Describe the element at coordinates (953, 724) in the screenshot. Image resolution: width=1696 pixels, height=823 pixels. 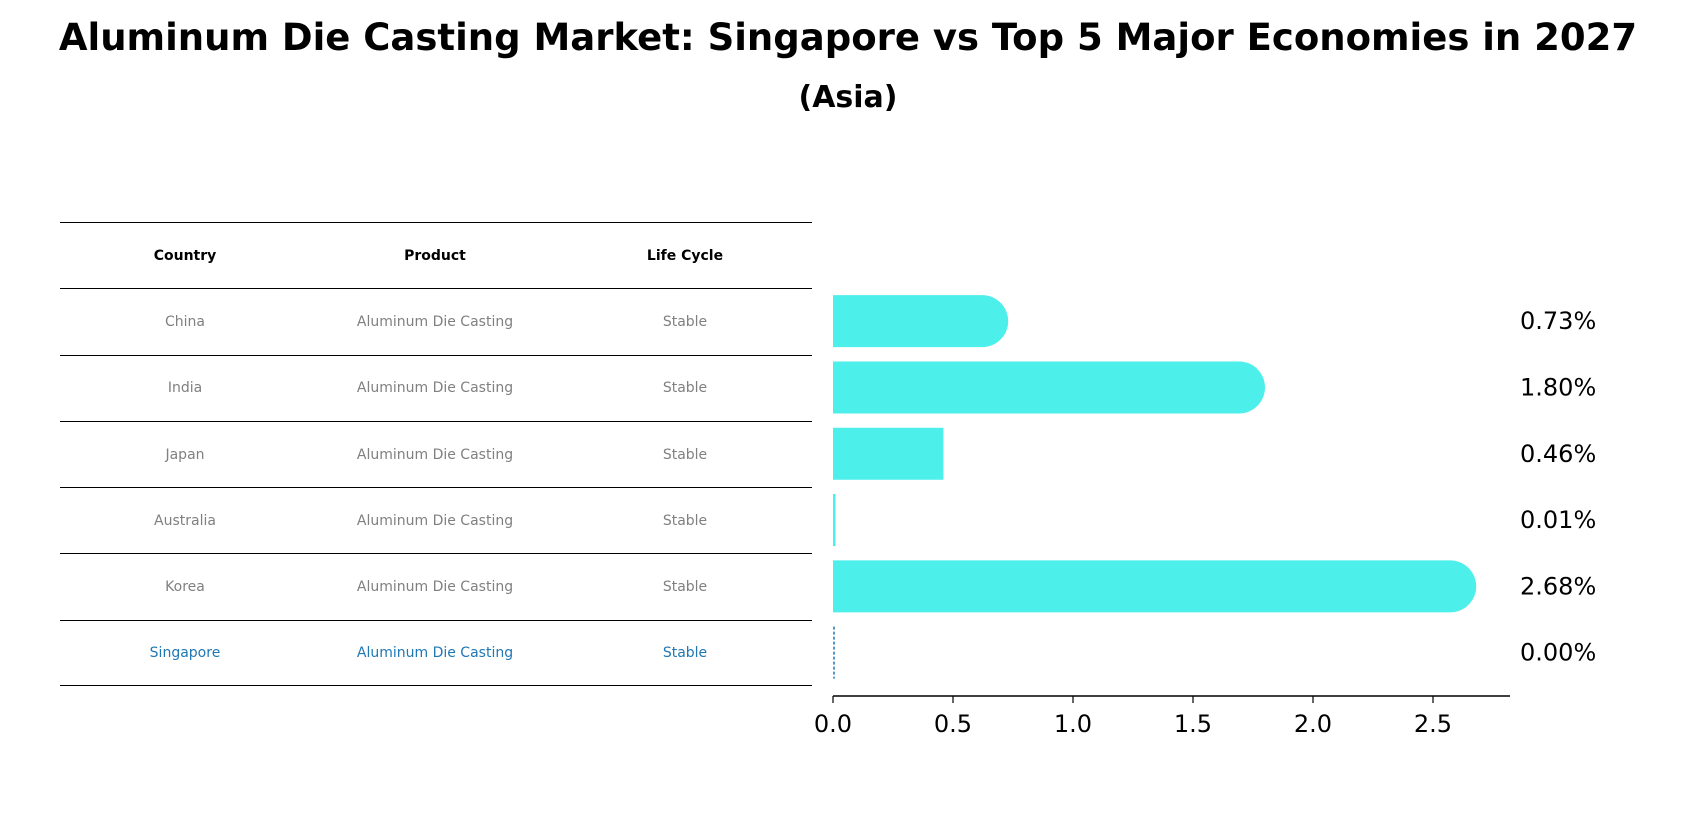
I see `x-tick-label: 0.5` at that location.